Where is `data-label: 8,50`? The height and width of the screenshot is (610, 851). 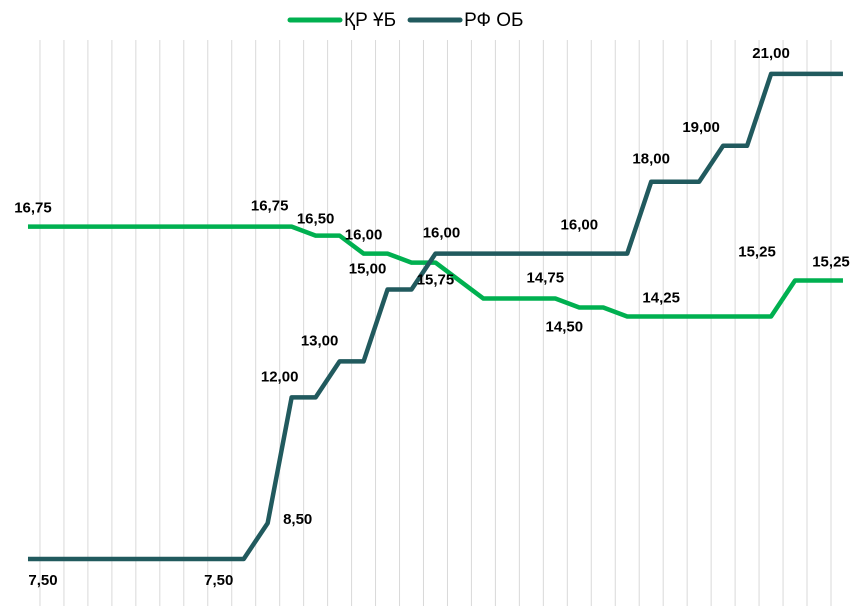 data-label: 8,50 is located at coordinates (297, 519).